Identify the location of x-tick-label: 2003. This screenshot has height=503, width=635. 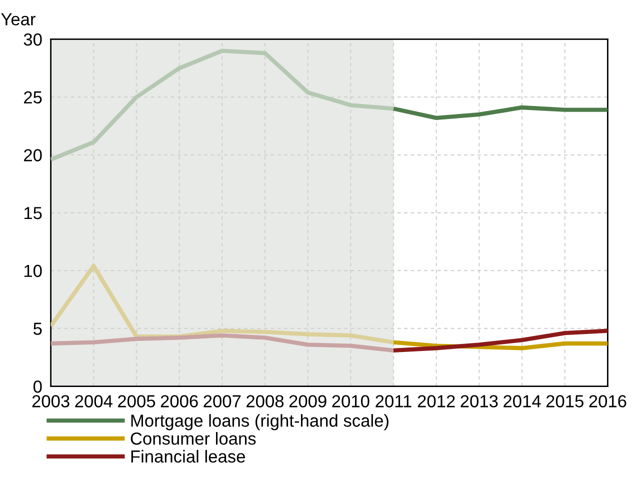
(51, 401).